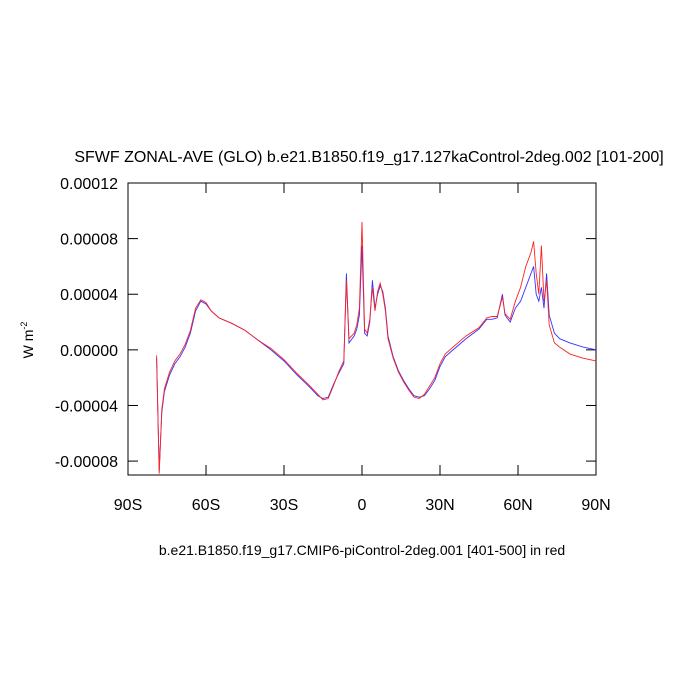 The height and width of the screenshot is (700, 700). Describe the element at coordinates (86, 462) in the screenshot. I see `y-tick-label: -0.00008` at that location.